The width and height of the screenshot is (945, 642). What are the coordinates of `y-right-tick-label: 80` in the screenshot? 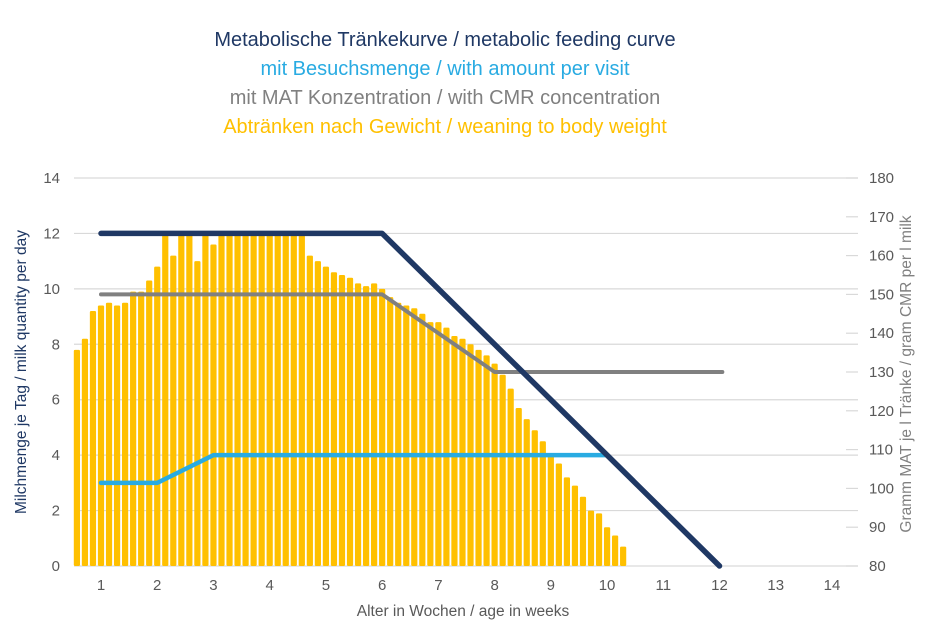 It's located at (877, 566).